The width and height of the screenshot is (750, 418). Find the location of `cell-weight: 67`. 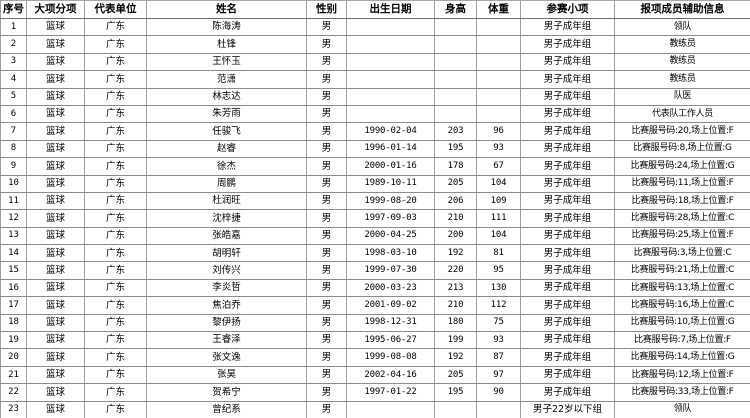

cell-weight: 67 is located at coordinates (499, 166).